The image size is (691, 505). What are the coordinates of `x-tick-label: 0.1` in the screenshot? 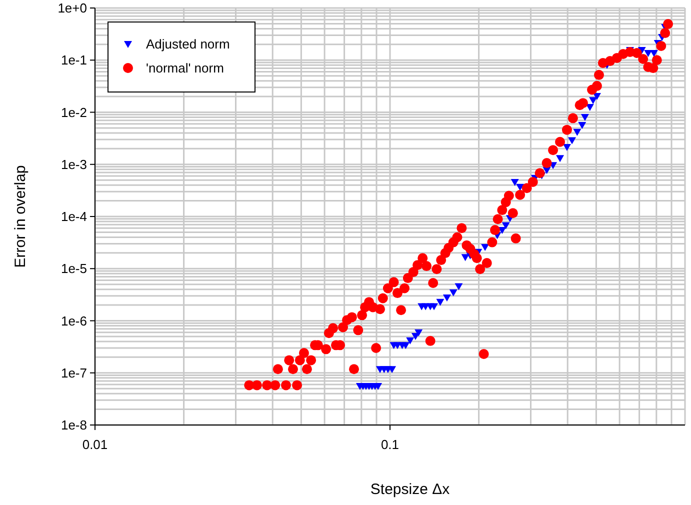 It's located at (390, 444).